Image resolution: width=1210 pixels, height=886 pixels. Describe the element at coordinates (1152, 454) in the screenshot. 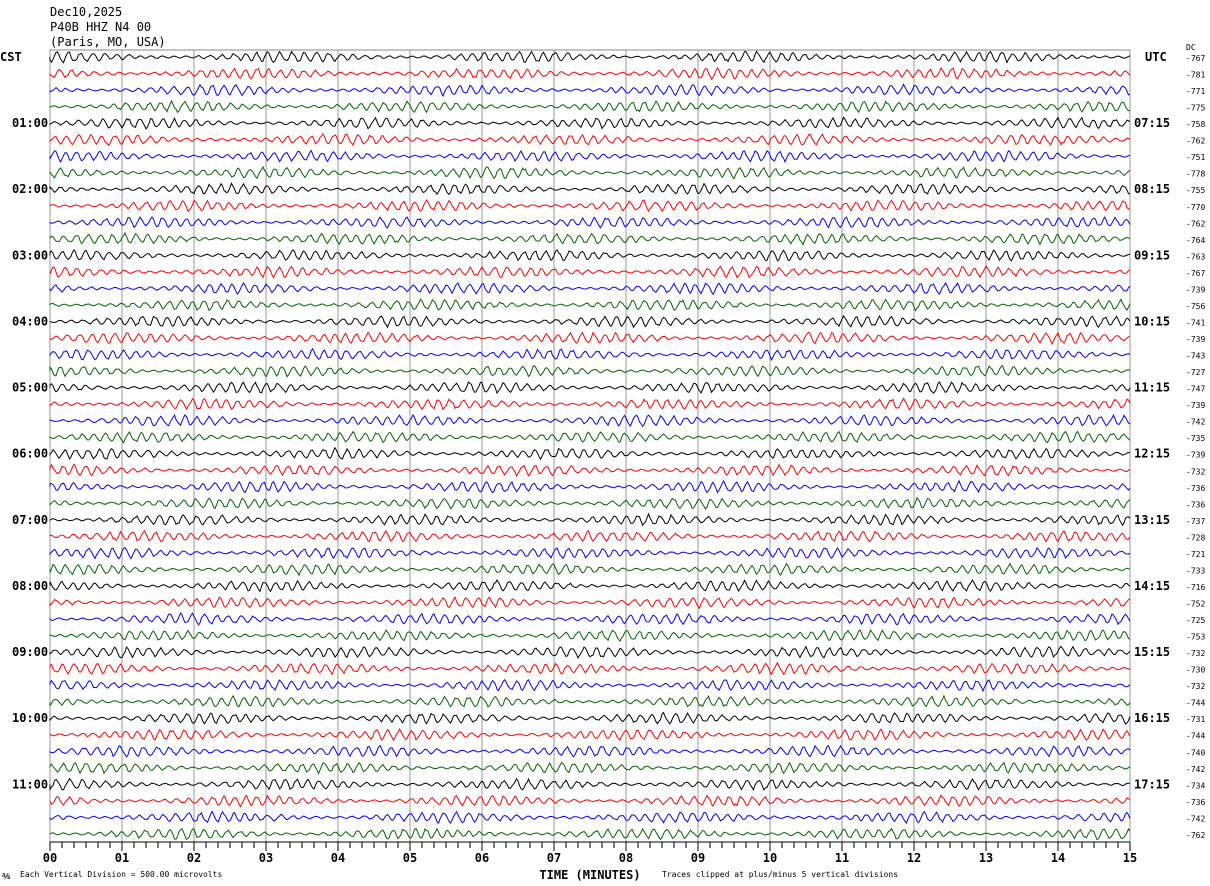

I see `utc-hour-label: 12:15` at that location.